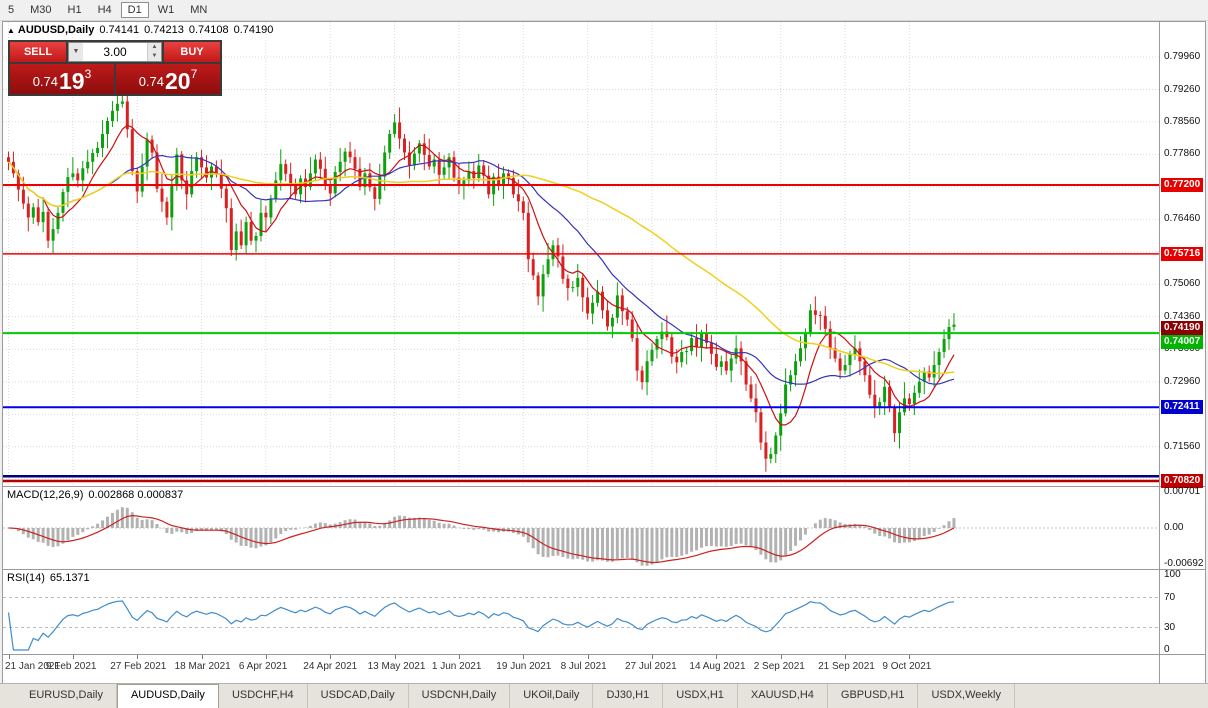 This screenshot has width=1208, height=708. What do you see at coordinates (74, 10) in the screenshot?
I see `timeframe-button-h1: H1` at bounding box center [74, 10].